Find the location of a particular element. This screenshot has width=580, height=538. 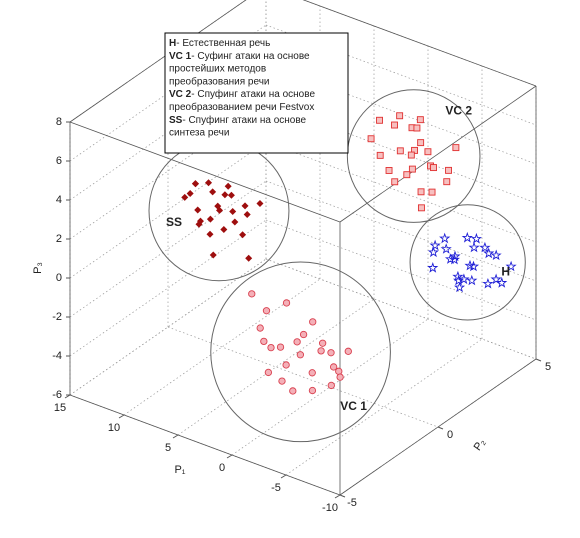

cluster-label: H is located at coordinates (505, 272).